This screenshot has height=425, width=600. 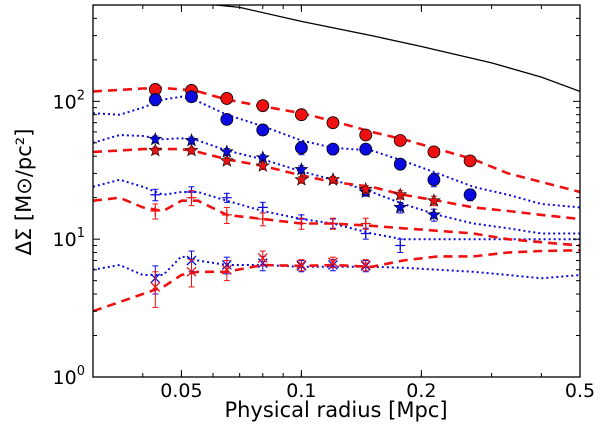 What do you see at coordinates (69, 376) in the screenshot?
I see `y-tick-label: 10⁰` at bounding box center [69, 376].